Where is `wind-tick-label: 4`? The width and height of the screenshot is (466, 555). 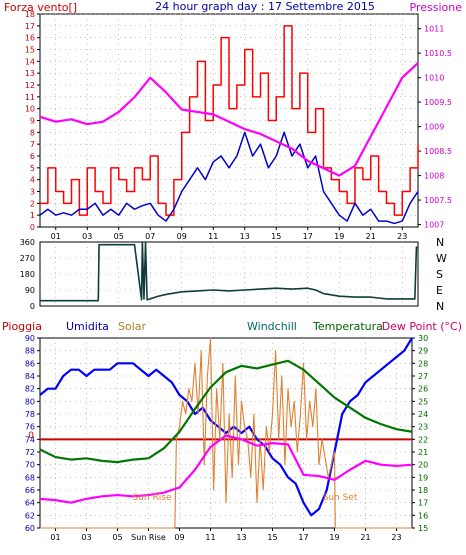
wind-tick-label: 4 is located at coordinates (32, 180).